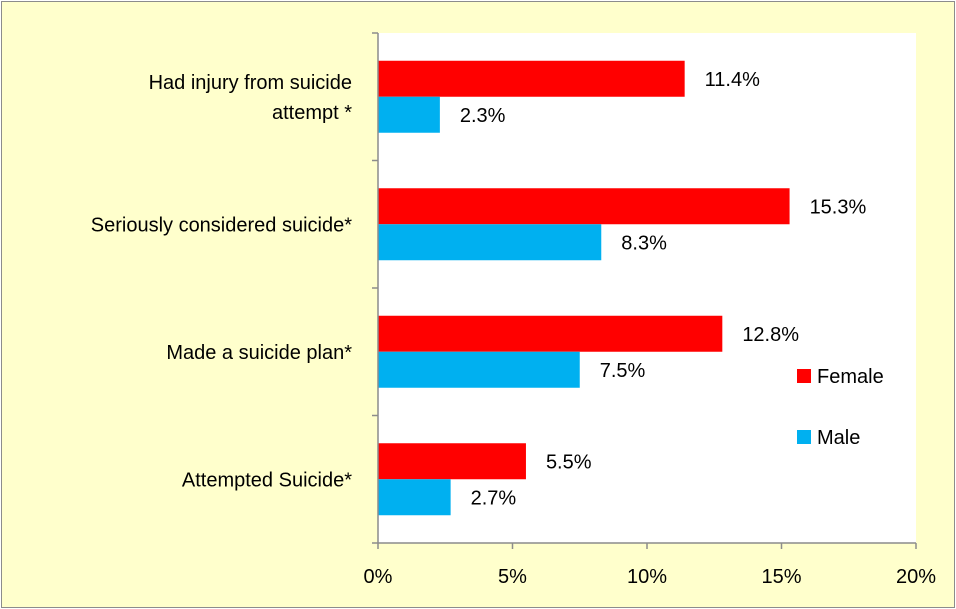 This screenshot has height=609, width=956. Describe the element at coordinates (647, 577) in the screenshot. I see `x-tick-label-2: 10%` at that location.